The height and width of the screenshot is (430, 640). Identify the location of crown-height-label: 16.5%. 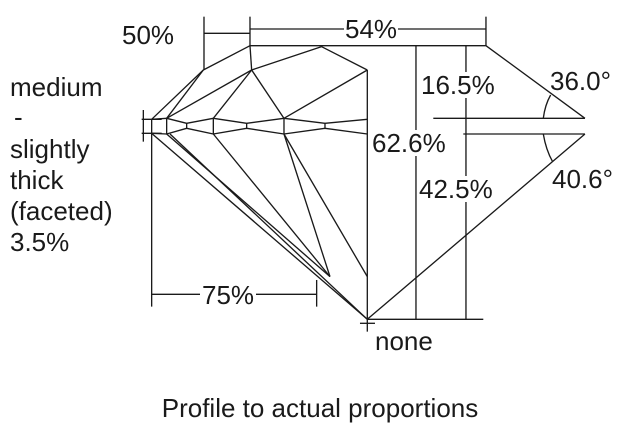
(458, 85).